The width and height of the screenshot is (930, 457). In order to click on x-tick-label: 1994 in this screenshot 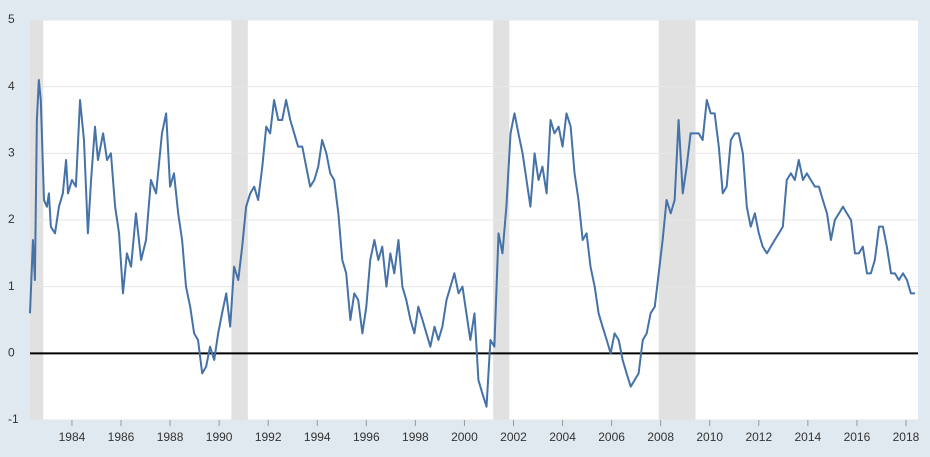, I will do `click(317, 437)`.